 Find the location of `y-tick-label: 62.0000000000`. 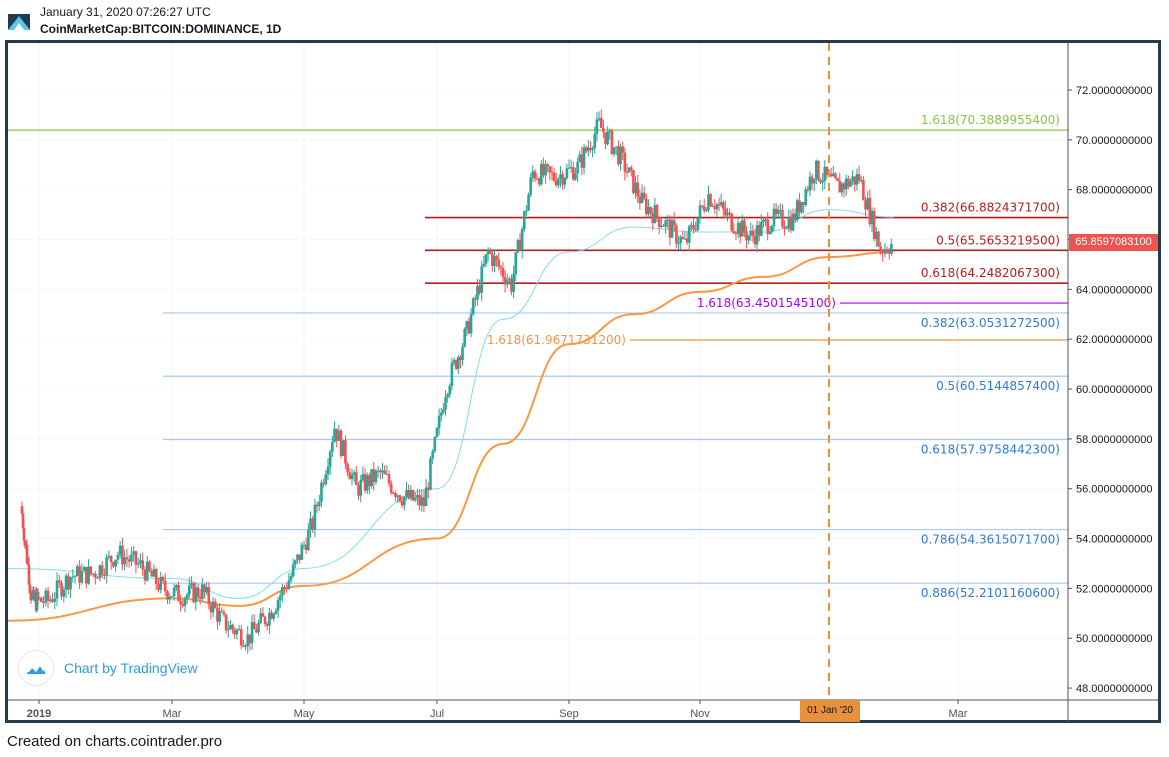

y-tick-label: 62.0000000000 is located at coordinates (1114, 340).